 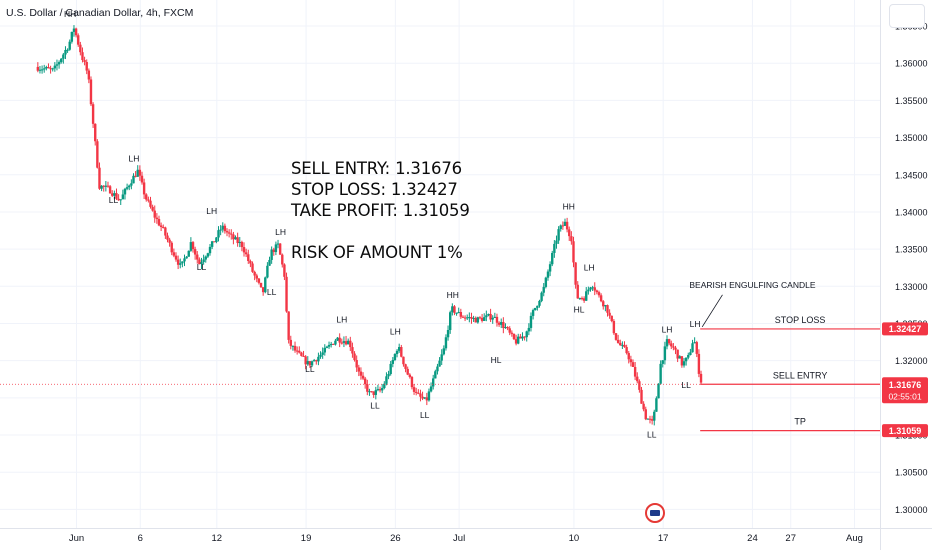 I want to click on stop-loss-price-tag: 1.32427, so click(x=905, y=329).